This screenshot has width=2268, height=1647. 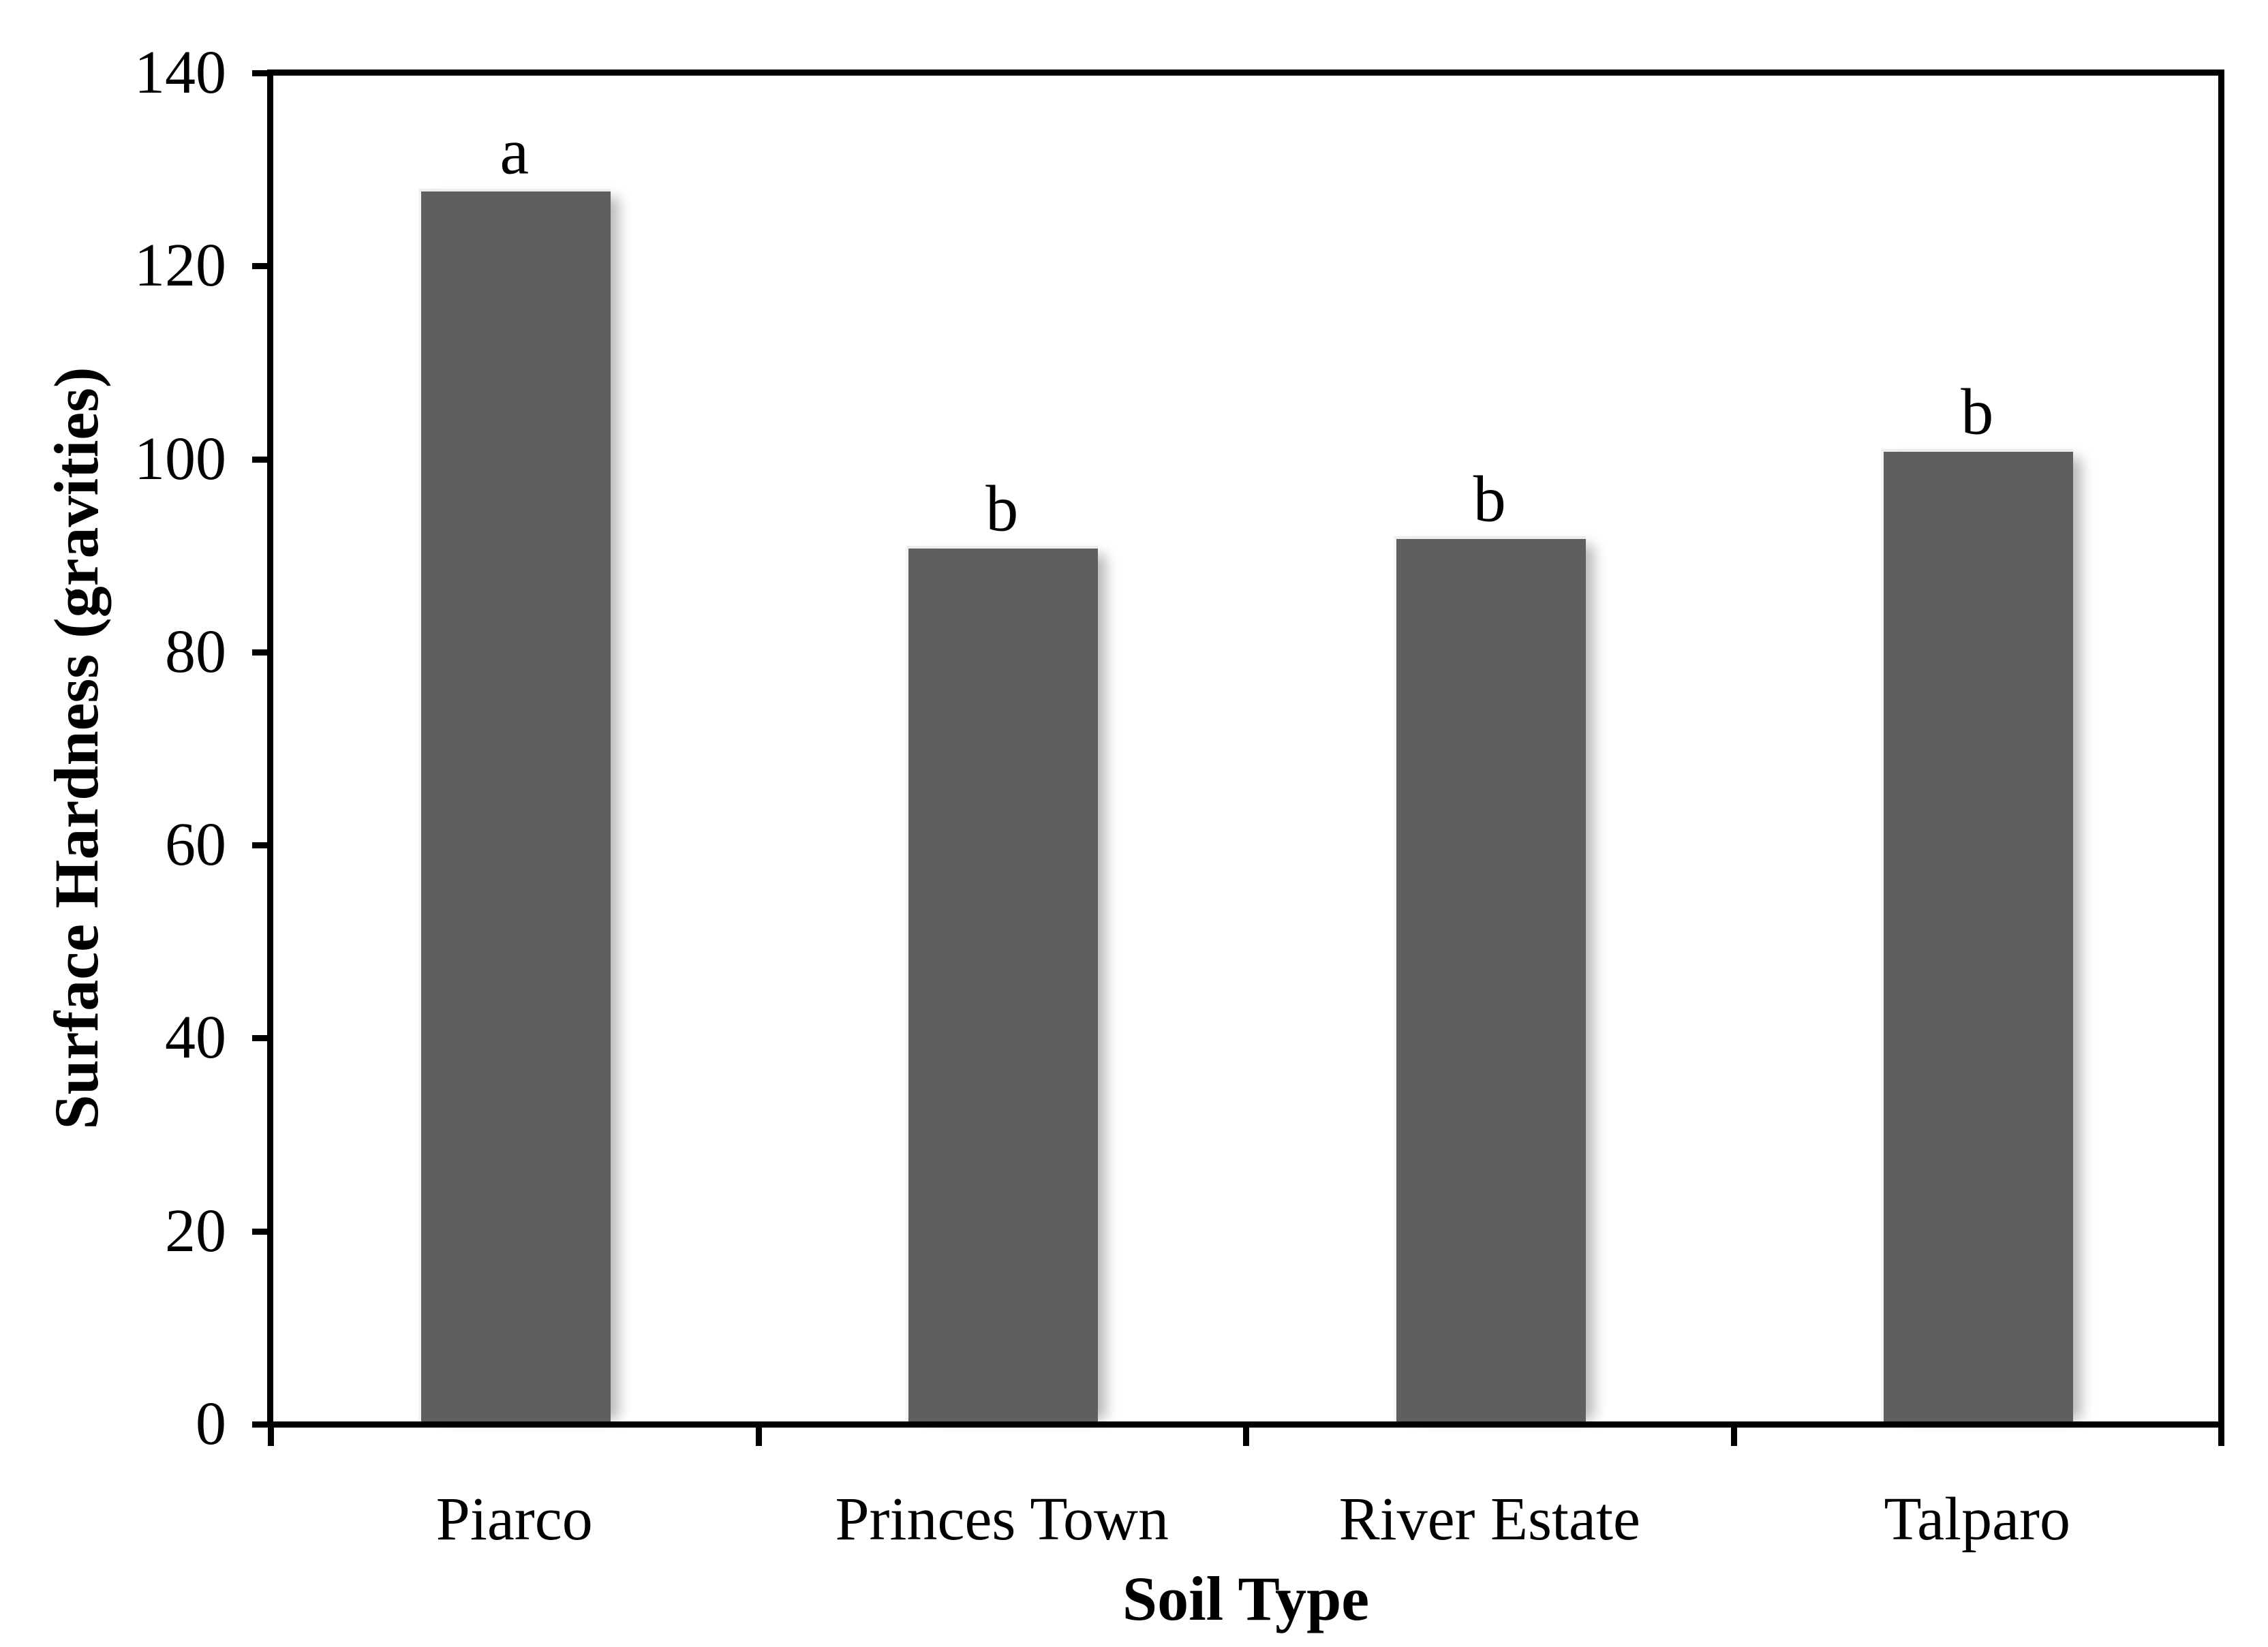 I want to click on y-tick-label-0: 0, so click(x=211, y=1424).